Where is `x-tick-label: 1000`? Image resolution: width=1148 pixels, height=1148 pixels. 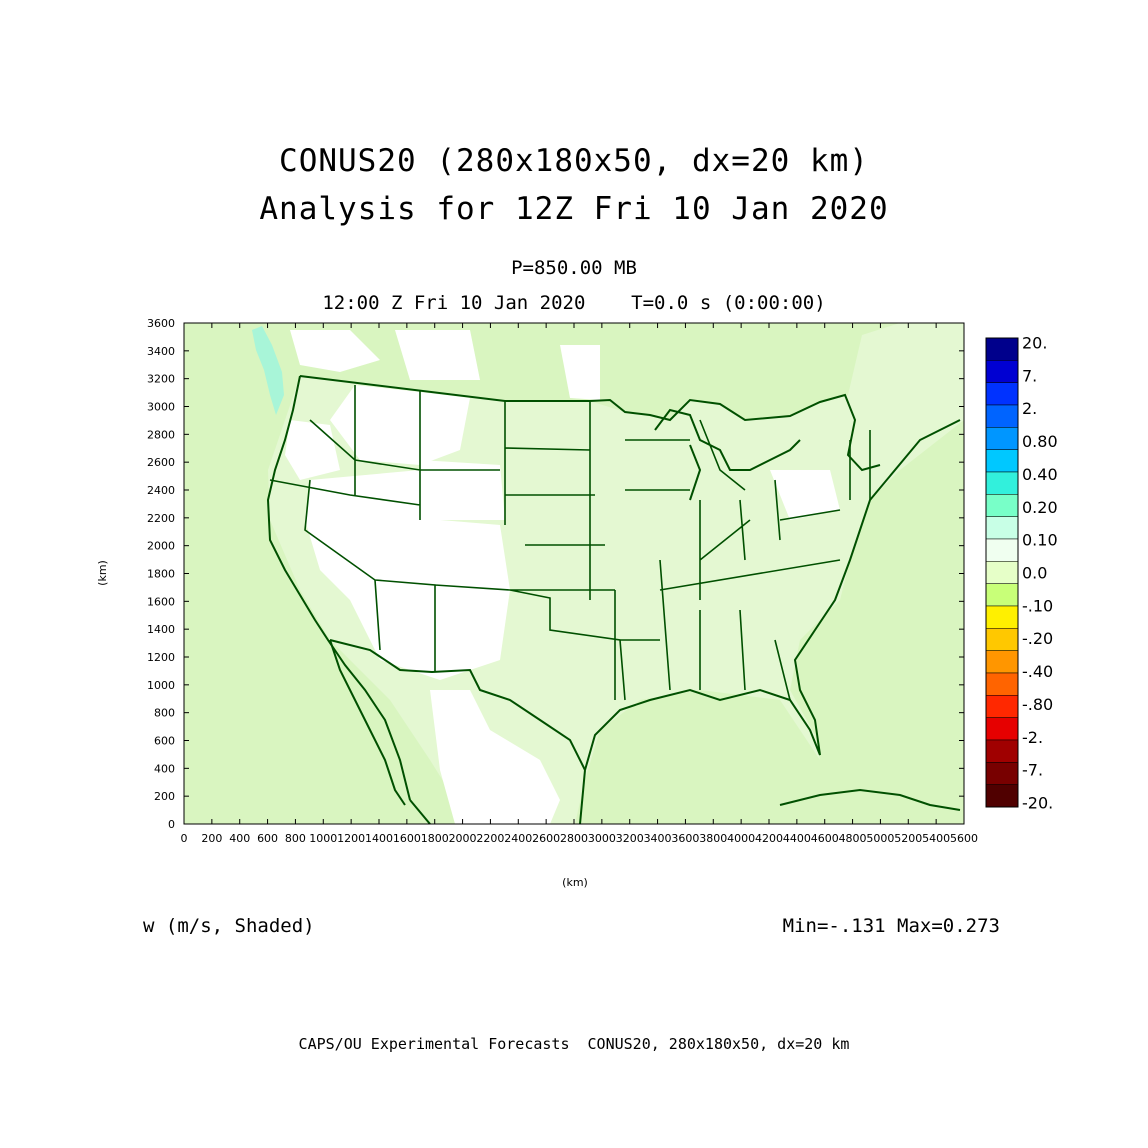 x-tick-label: 1000 is located at coordinates (323, 838).